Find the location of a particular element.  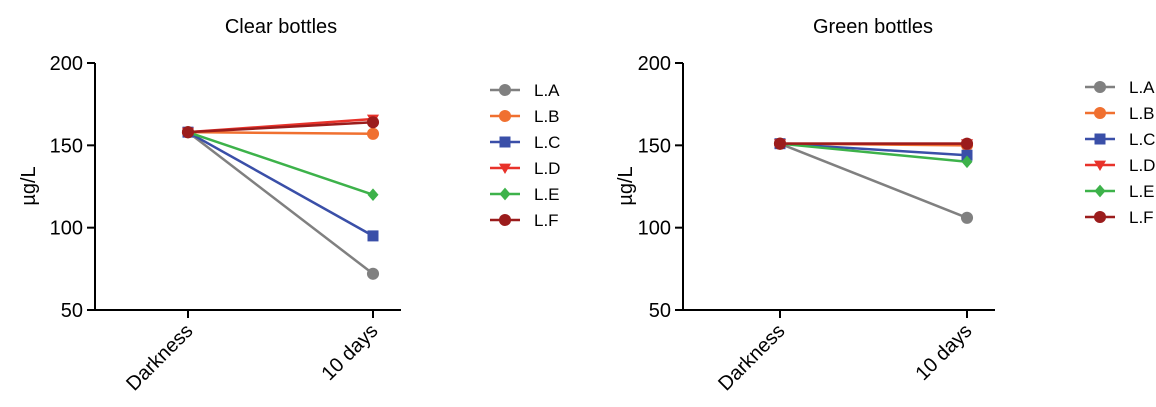

series-line-lf is located at coordinates (280, 127).